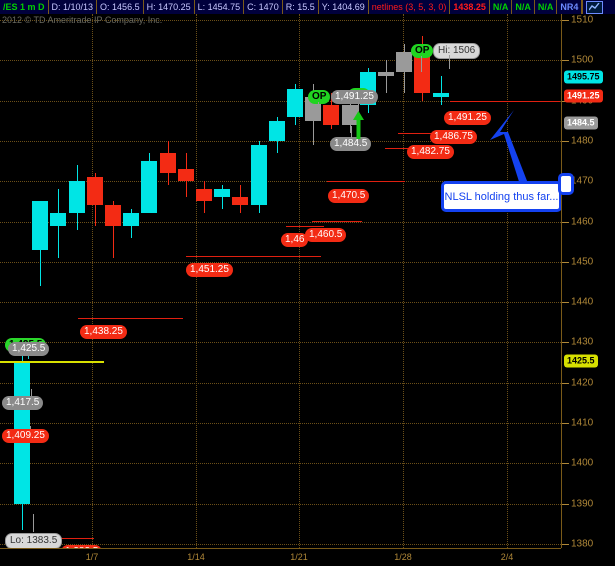 The height and width of the screenshot is (566, 615). I want to click on study-value-3: N/A, so click(523, 7).